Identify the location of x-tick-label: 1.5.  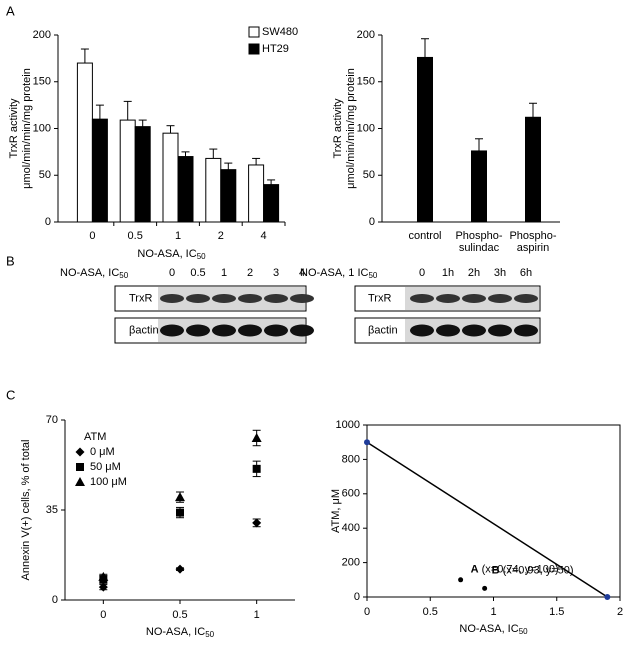
(556, 612).